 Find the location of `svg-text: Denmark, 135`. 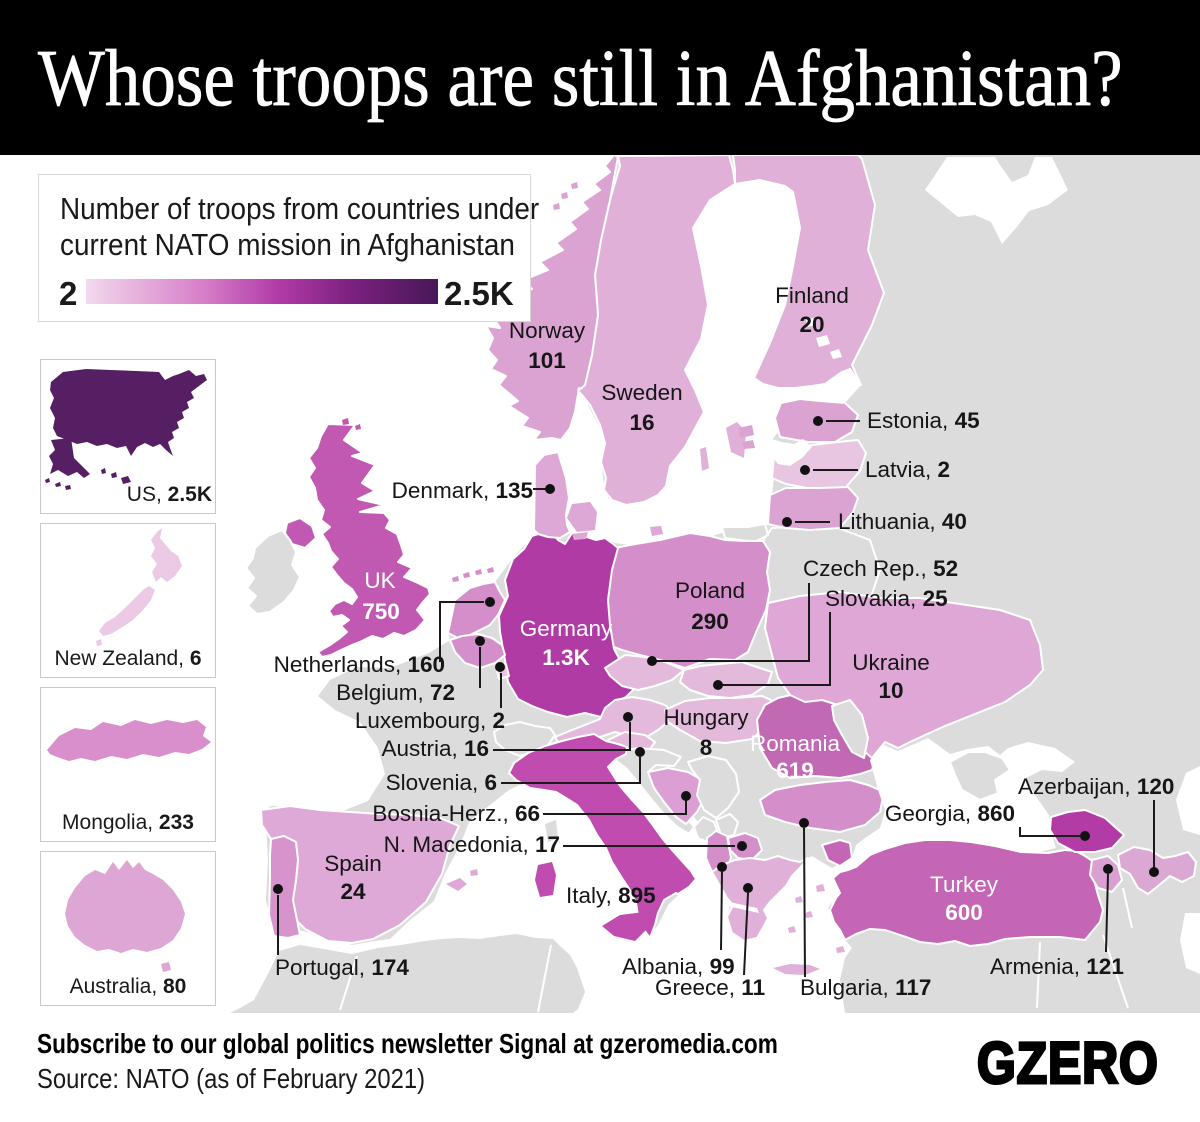

svg-text: Denmark, 135 is located at coordinates (462, 490).